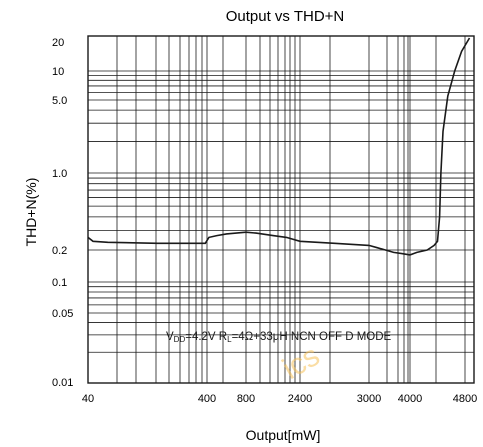  Describe the element at coordinates (59, 174) in the screenshot. I see `y-tick-label: 1.0` at that location.